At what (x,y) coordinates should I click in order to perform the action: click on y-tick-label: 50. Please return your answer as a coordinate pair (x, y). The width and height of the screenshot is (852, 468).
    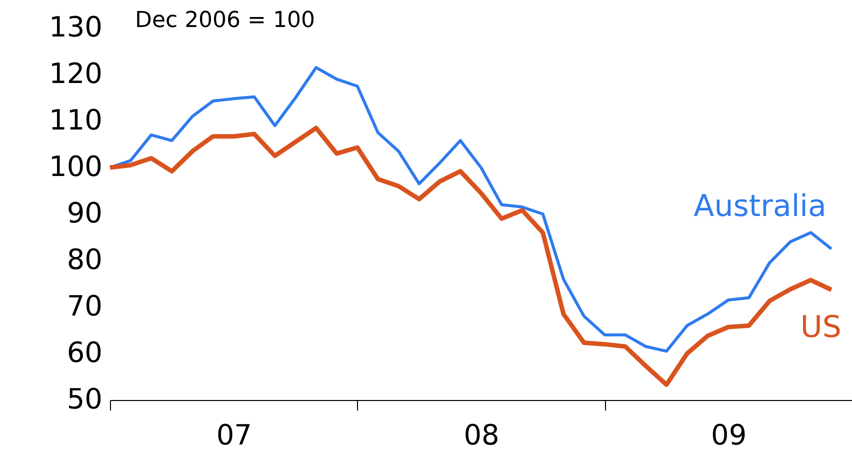
    Looking at the image, I should click on (84, 399).